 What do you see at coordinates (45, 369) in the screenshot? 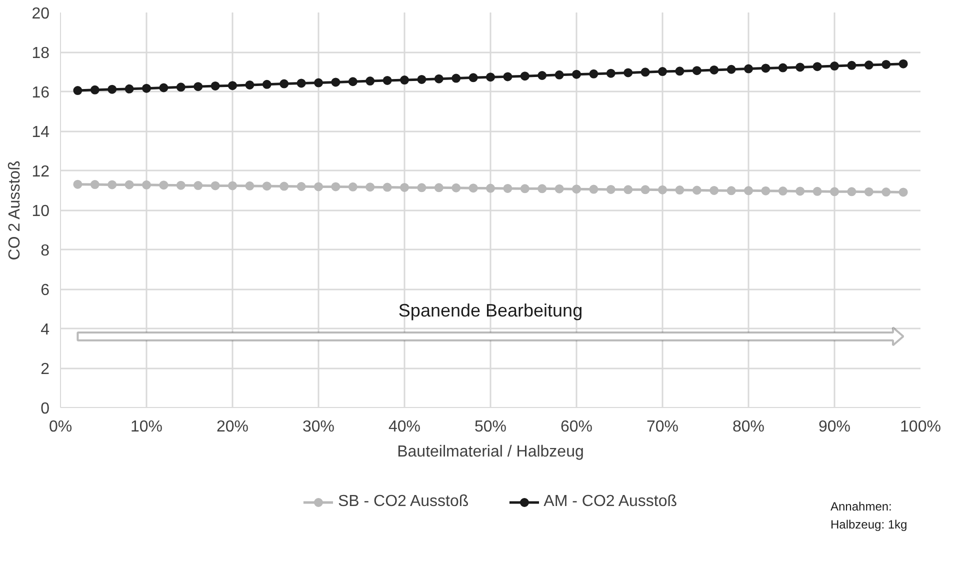
I see `y-tick-label: 2` at bounding box center [45, 369].